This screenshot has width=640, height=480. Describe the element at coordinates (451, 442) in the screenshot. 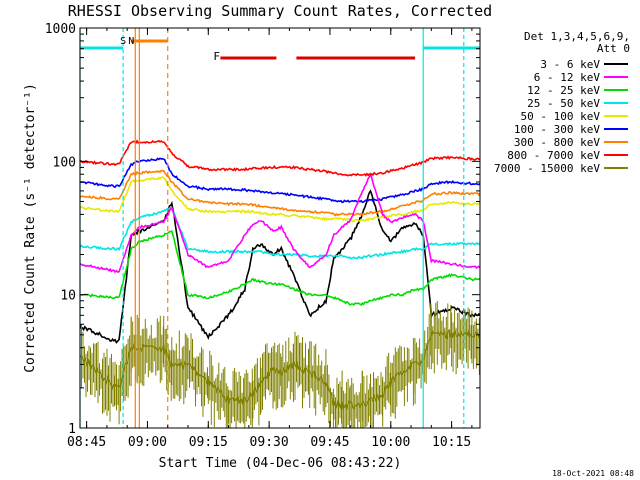

I see `x-tick-label: 10:15` at that location.